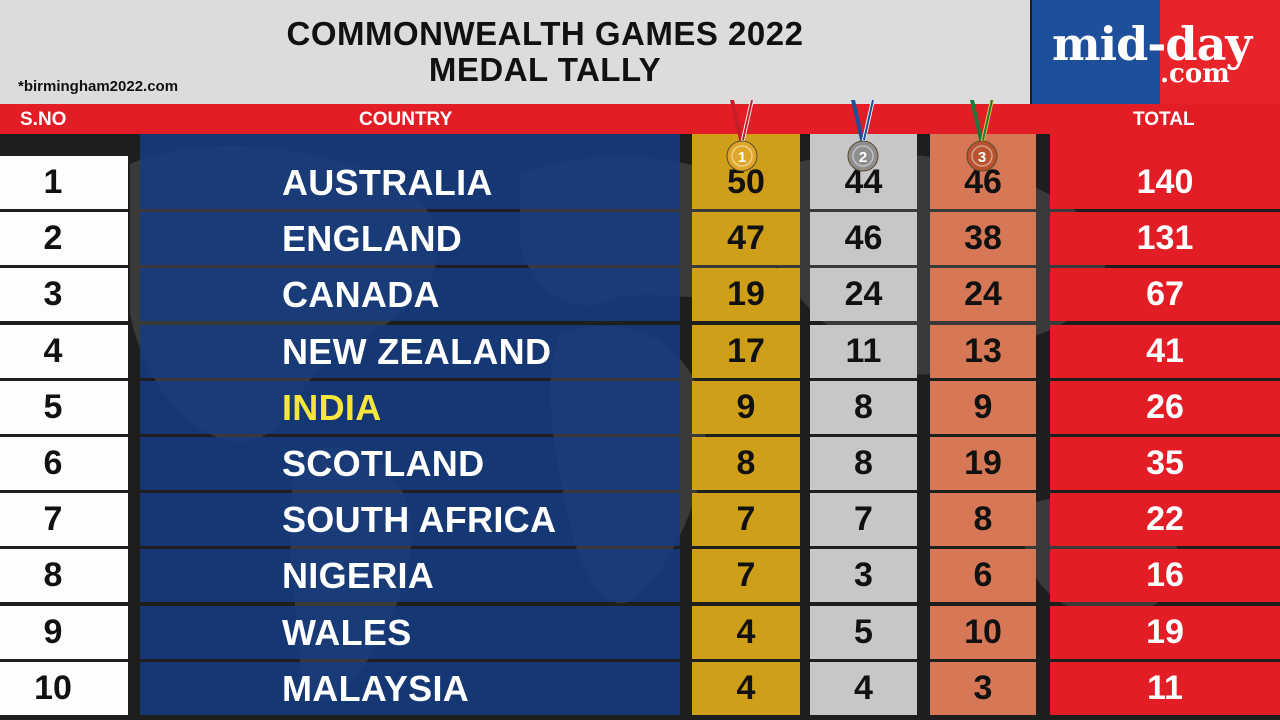 This screenshot has height=720, width=1280. Describe the element at coordinates (64, 294) in the screenshot. I see `rank-cell: 3` at that location.